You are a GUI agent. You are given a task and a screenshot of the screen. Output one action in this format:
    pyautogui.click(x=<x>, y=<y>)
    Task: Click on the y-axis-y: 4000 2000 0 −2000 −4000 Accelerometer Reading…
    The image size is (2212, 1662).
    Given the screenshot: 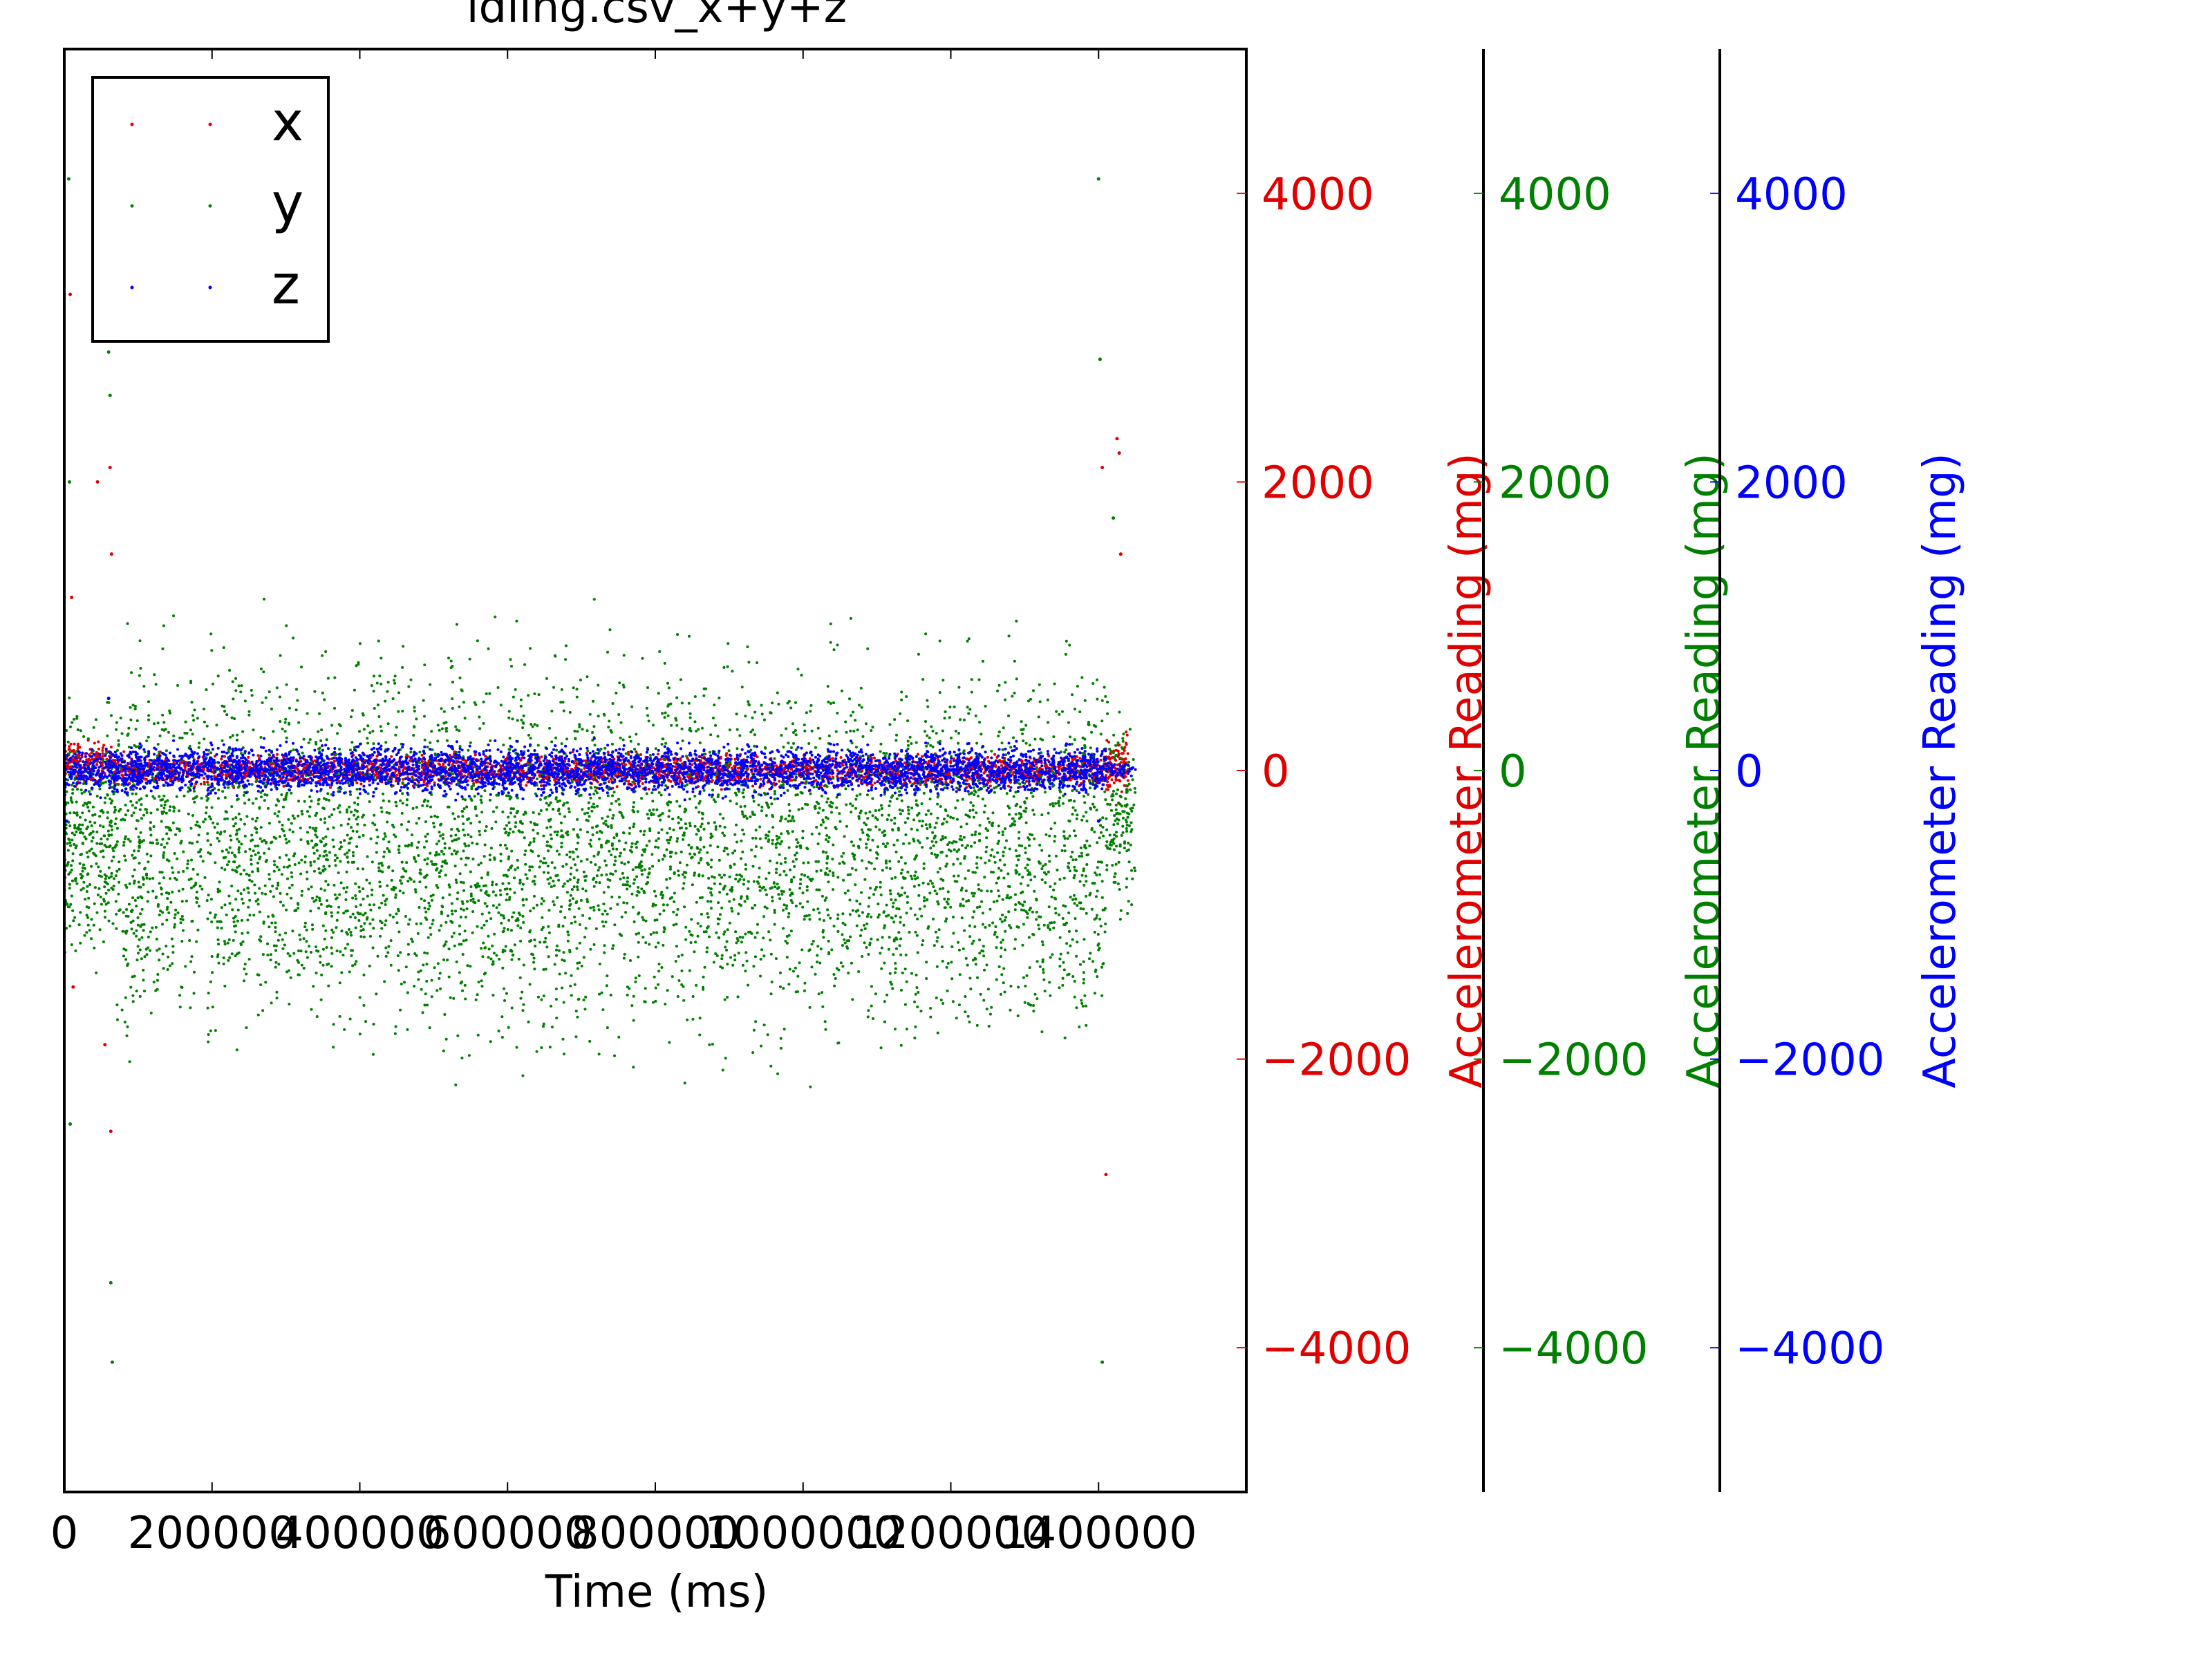 What is the action you would take?
    pyautogui.click(x=1602, y=770)
    